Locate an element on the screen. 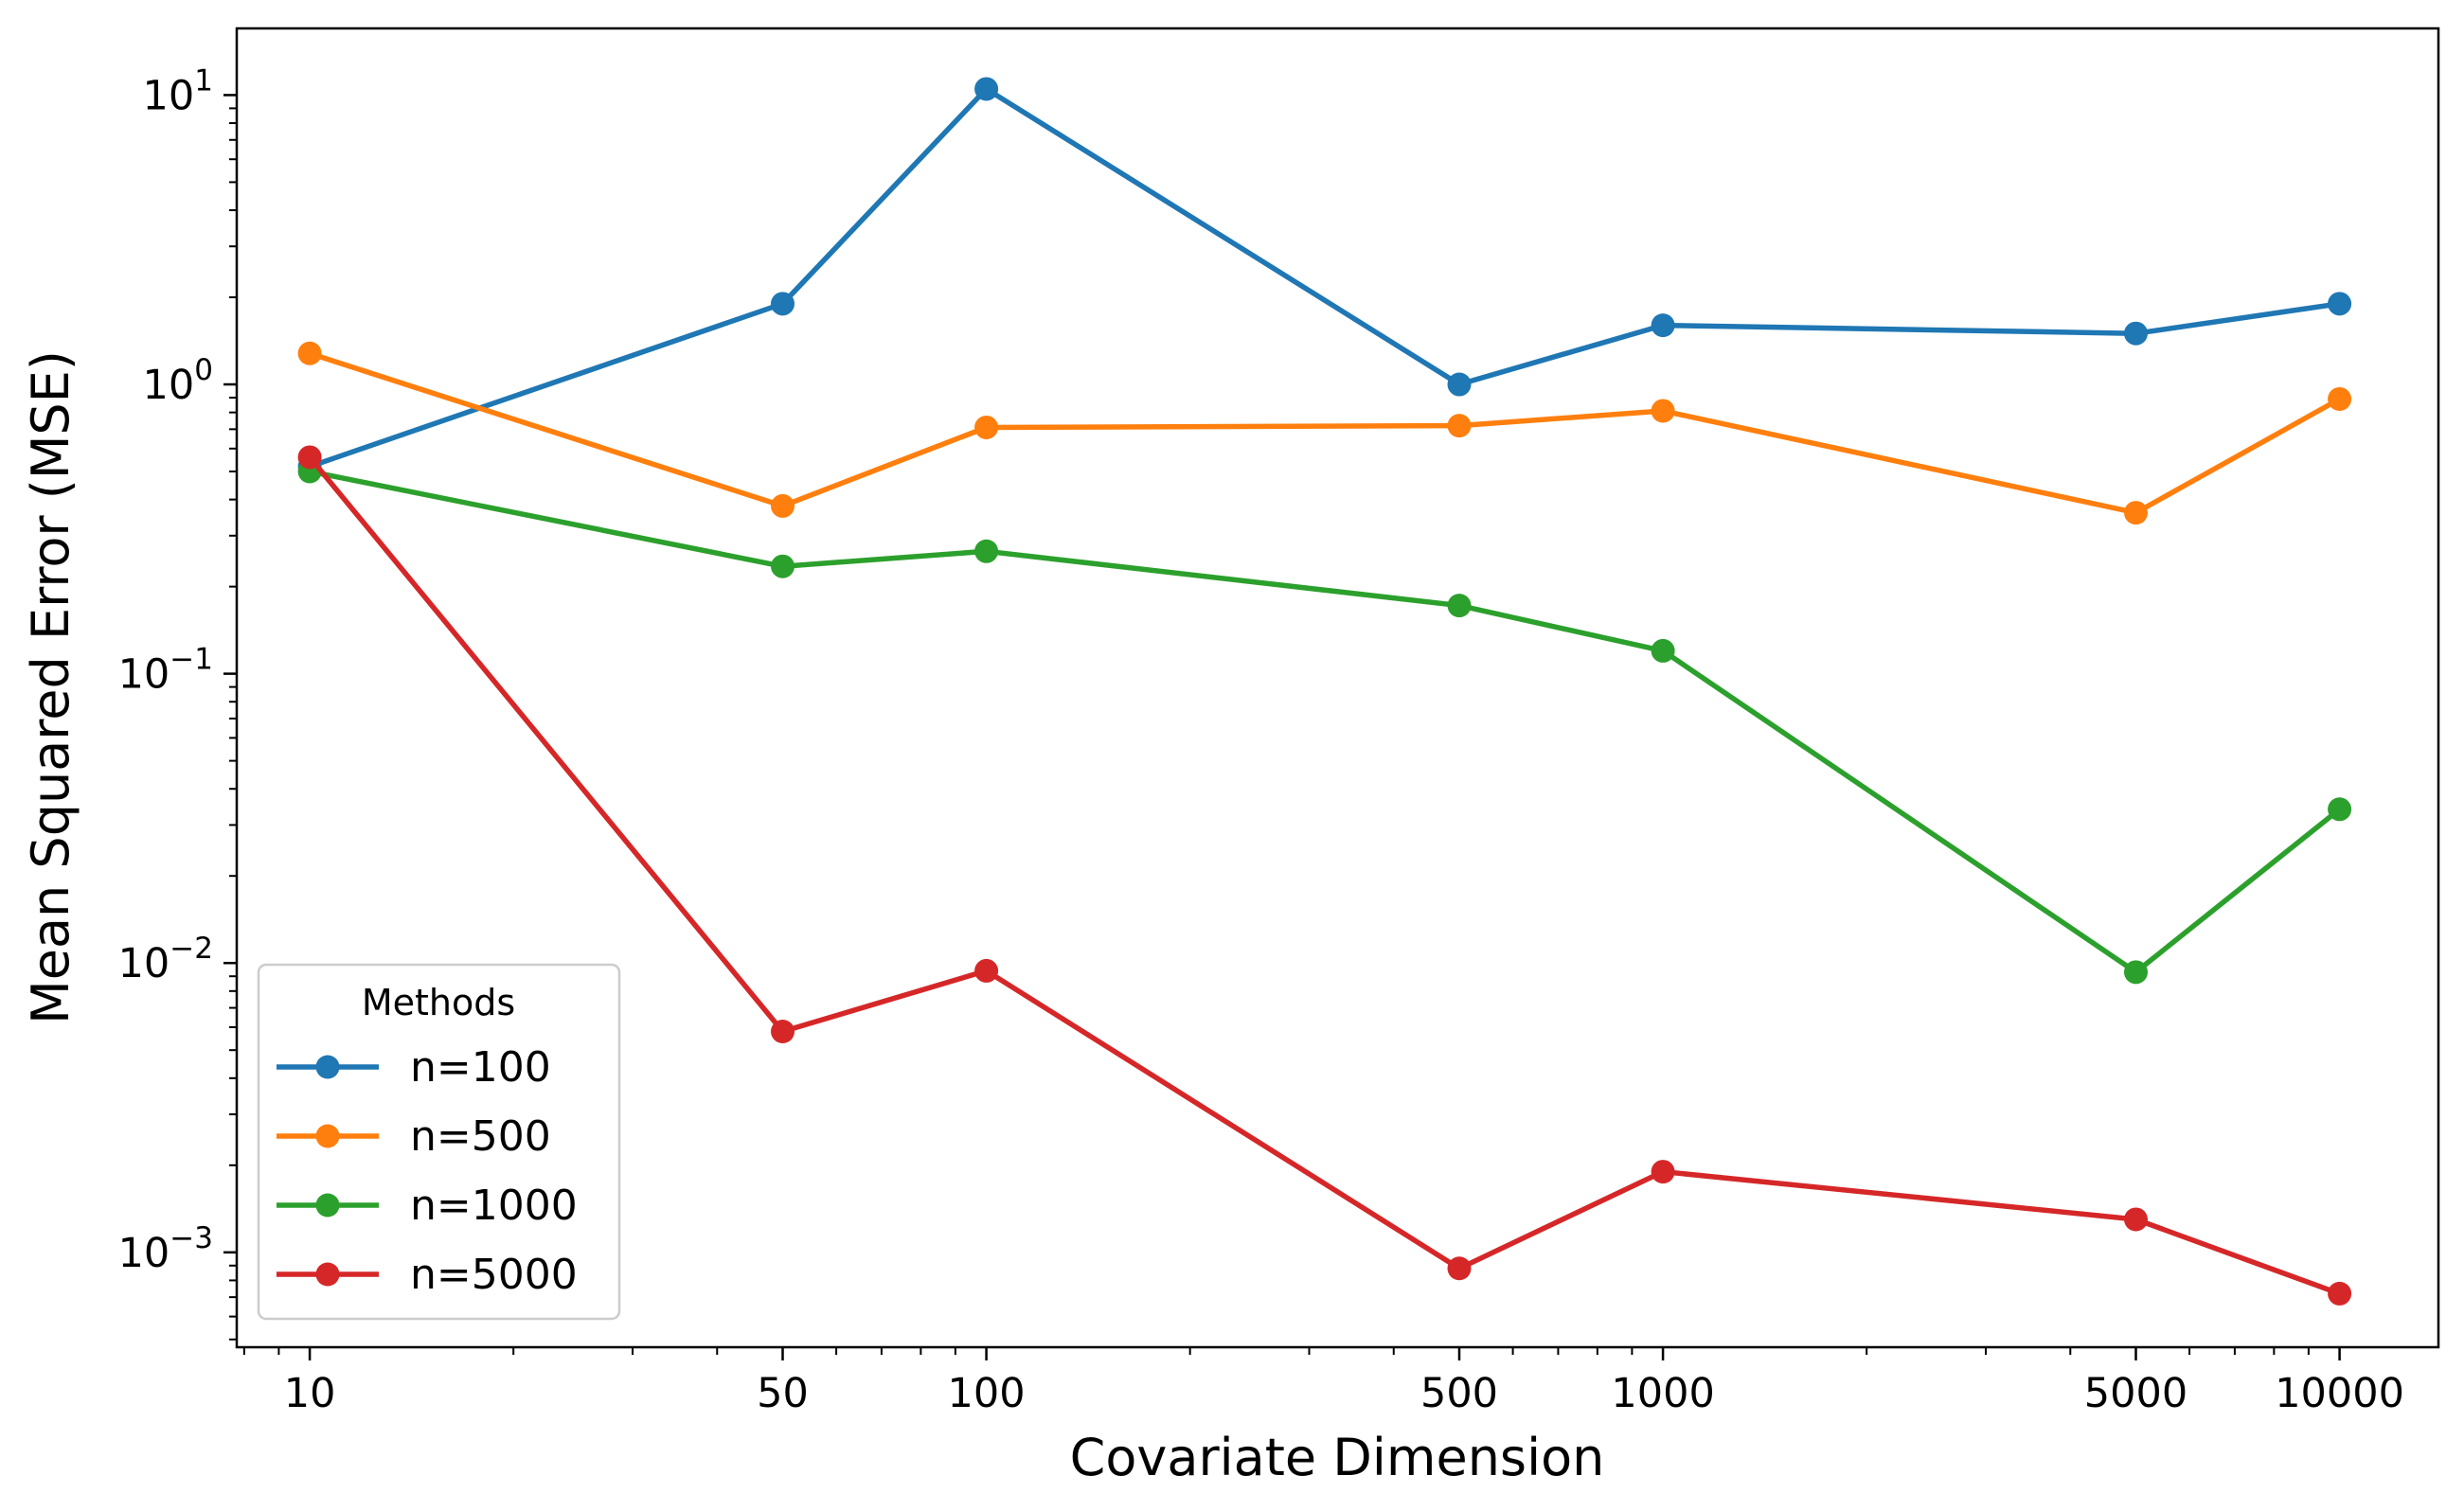  y-axis-label: Mean Squared Error (MSE) is located at coordinates (50, 687).